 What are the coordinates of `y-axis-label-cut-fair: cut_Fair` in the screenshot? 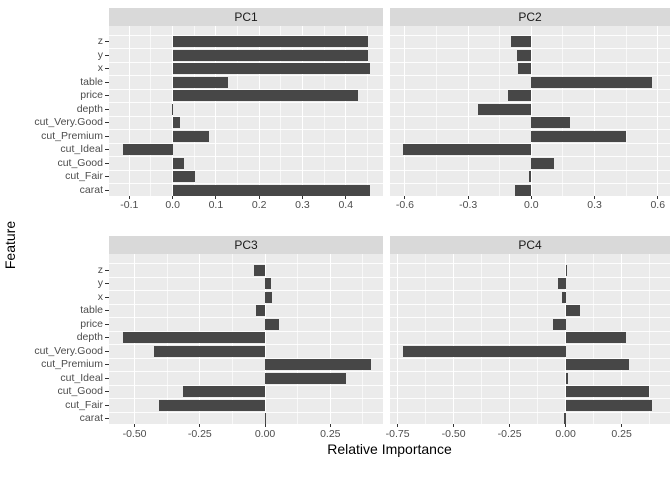 It's located at (84, 176).